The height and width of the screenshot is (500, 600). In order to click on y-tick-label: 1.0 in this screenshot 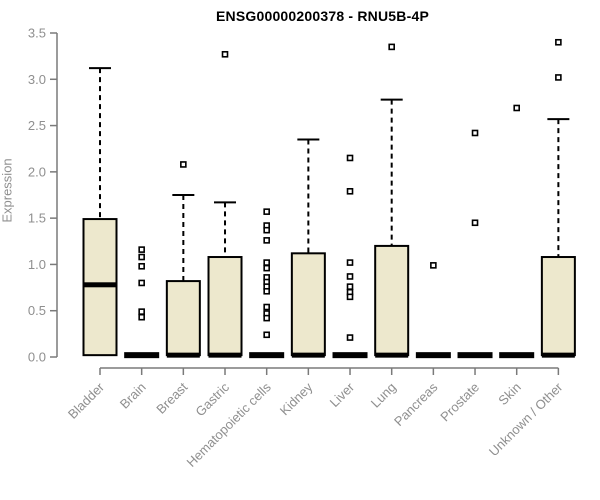, I will do `click(37, 264)`.